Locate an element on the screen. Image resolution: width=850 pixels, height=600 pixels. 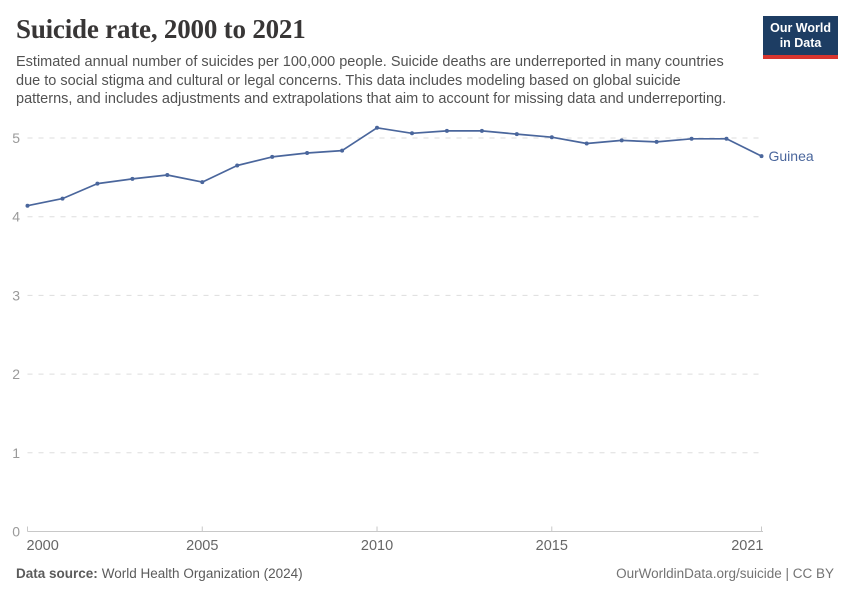
data-point-guinea-2005 is located at coordinates (202, 182).